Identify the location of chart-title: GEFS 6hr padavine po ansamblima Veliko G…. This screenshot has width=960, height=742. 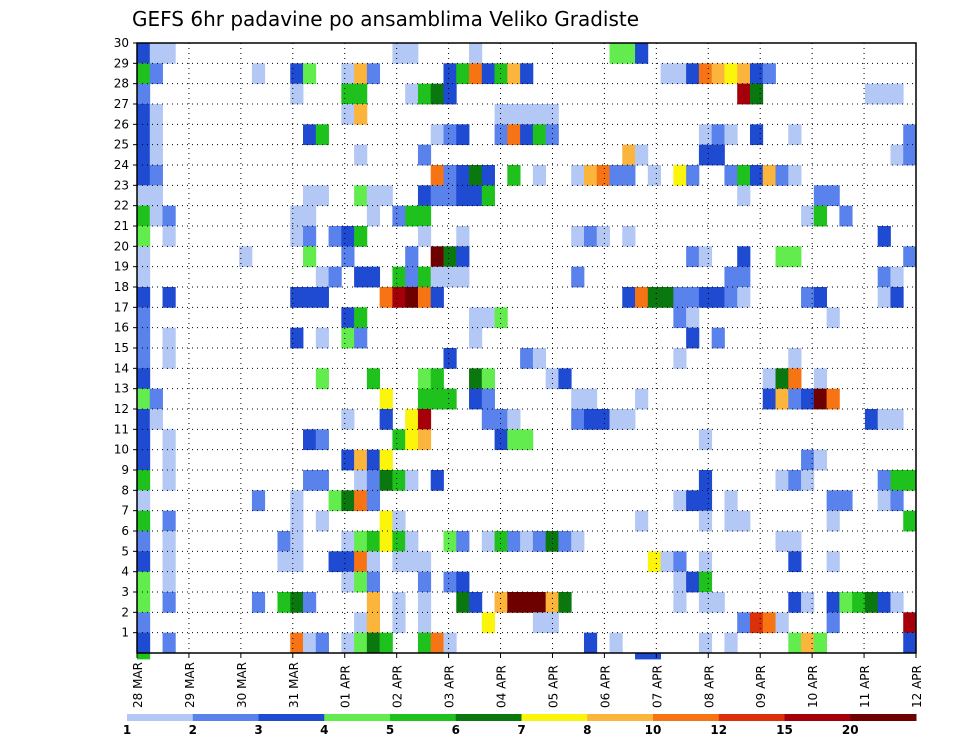
(385, 19).